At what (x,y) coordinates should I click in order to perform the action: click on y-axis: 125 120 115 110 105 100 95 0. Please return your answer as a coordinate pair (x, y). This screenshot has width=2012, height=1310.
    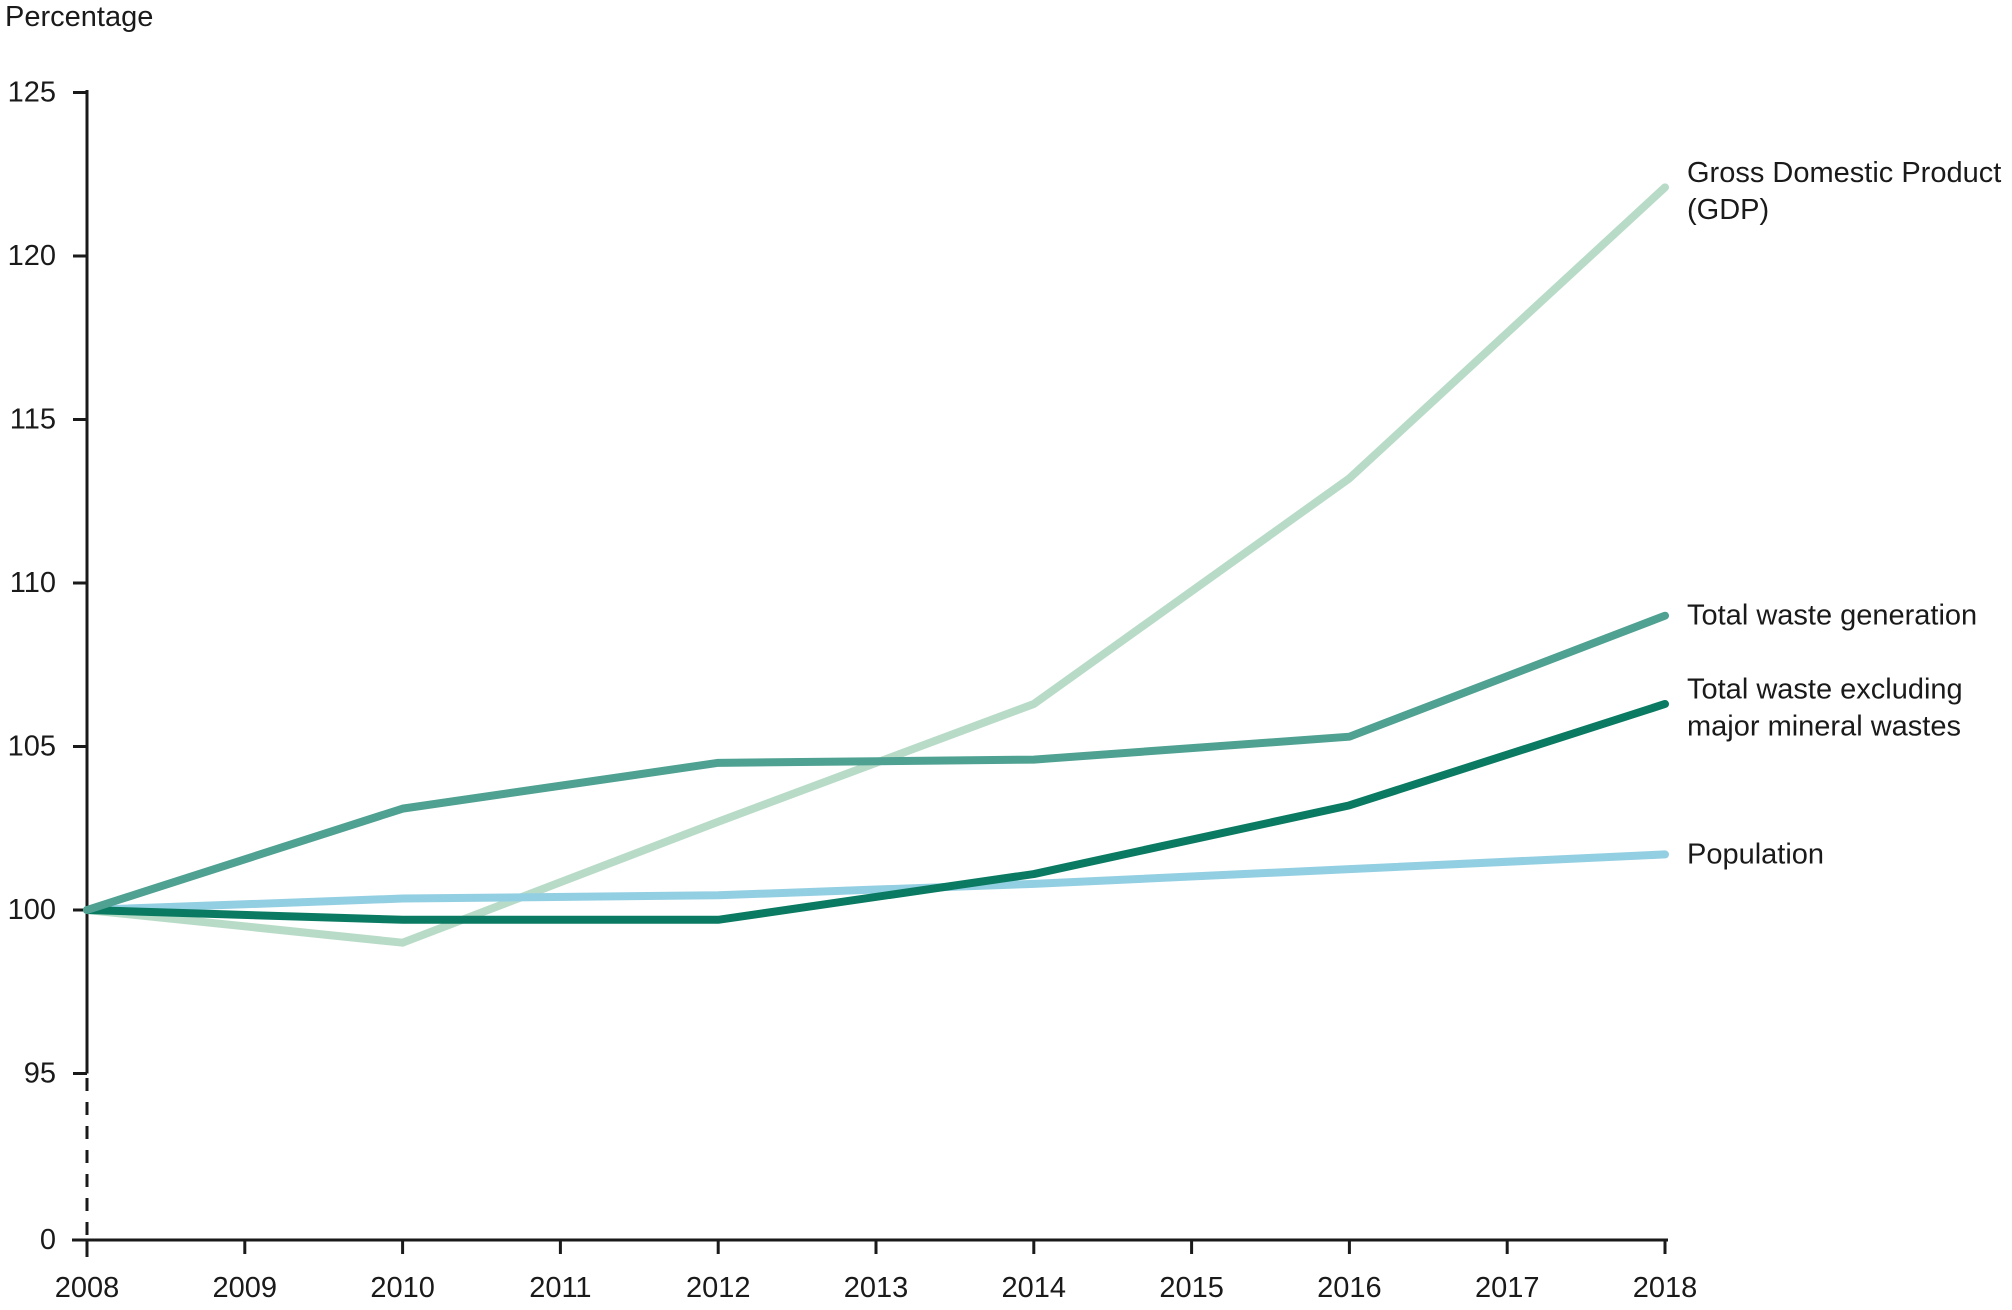
    Looking at the image, I should click on (48, 667).